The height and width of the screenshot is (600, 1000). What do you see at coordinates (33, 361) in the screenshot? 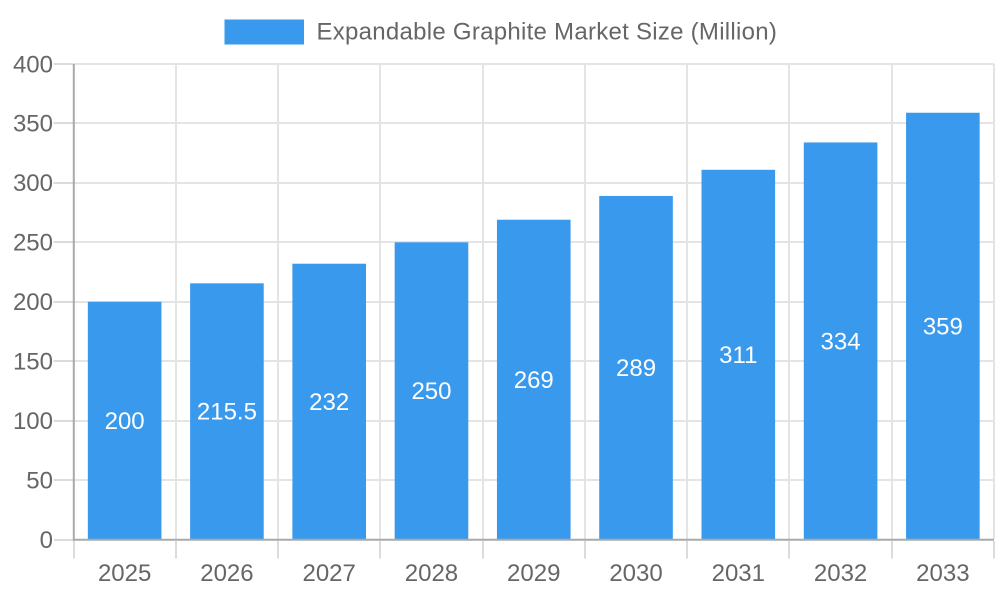
I see `svg-text: 150` at bounding box center [33, 361].